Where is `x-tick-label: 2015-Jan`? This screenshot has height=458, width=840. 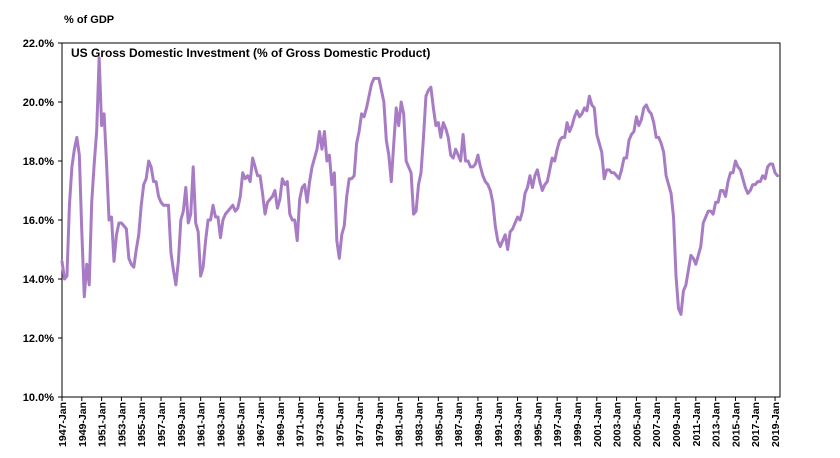 x-tick-label: 2015-Jan is located at coordinates (736, 424).